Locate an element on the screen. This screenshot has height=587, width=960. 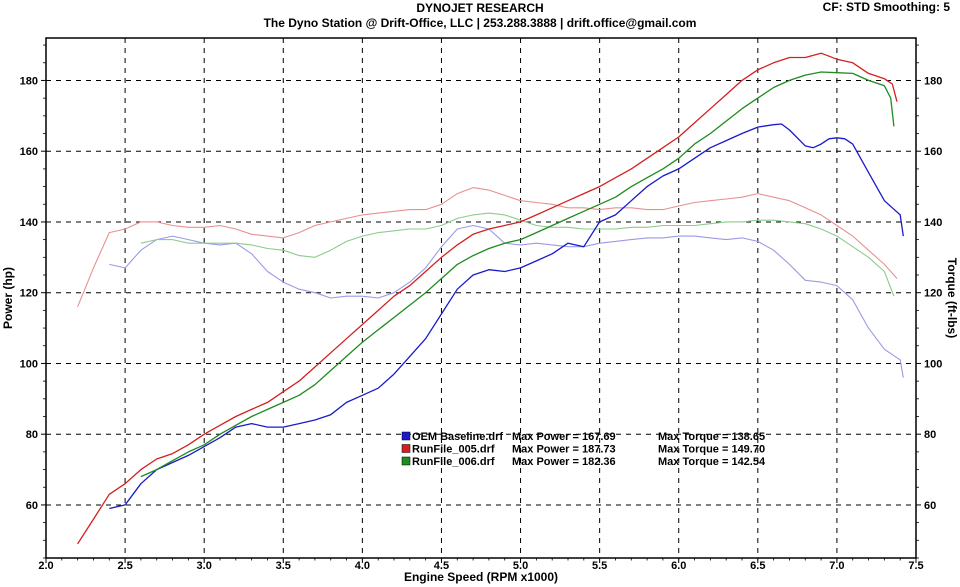
x-tick-label: 2.0 is located at coordinates (45, 566).